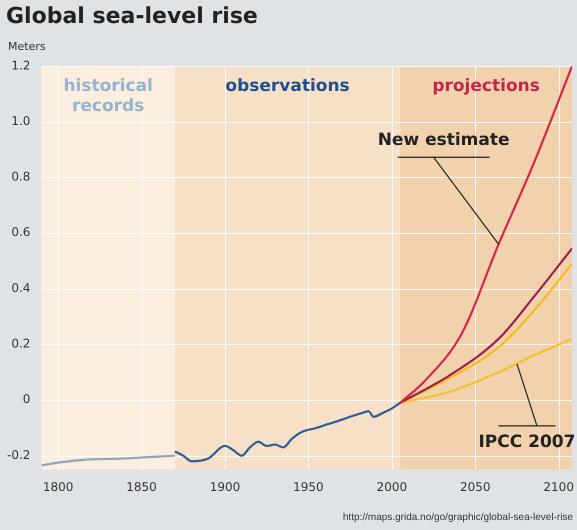  I want to click on x-tick-label: 2000, so click(392, 487).